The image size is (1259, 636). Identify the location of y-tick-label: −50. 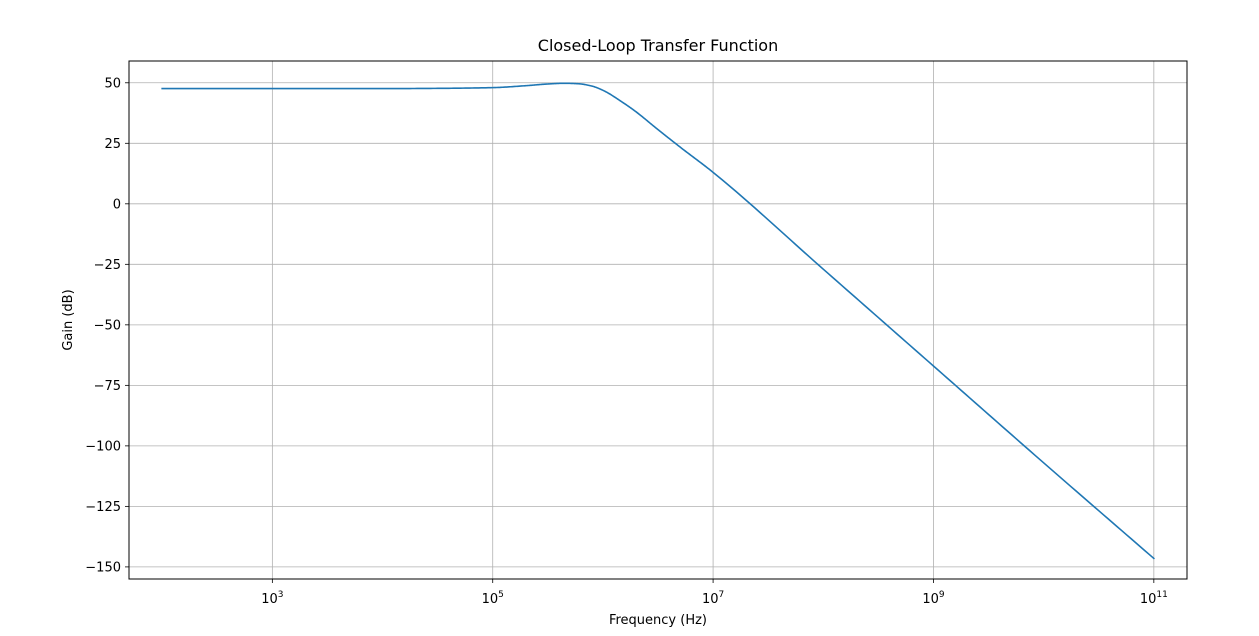
(107, 325).